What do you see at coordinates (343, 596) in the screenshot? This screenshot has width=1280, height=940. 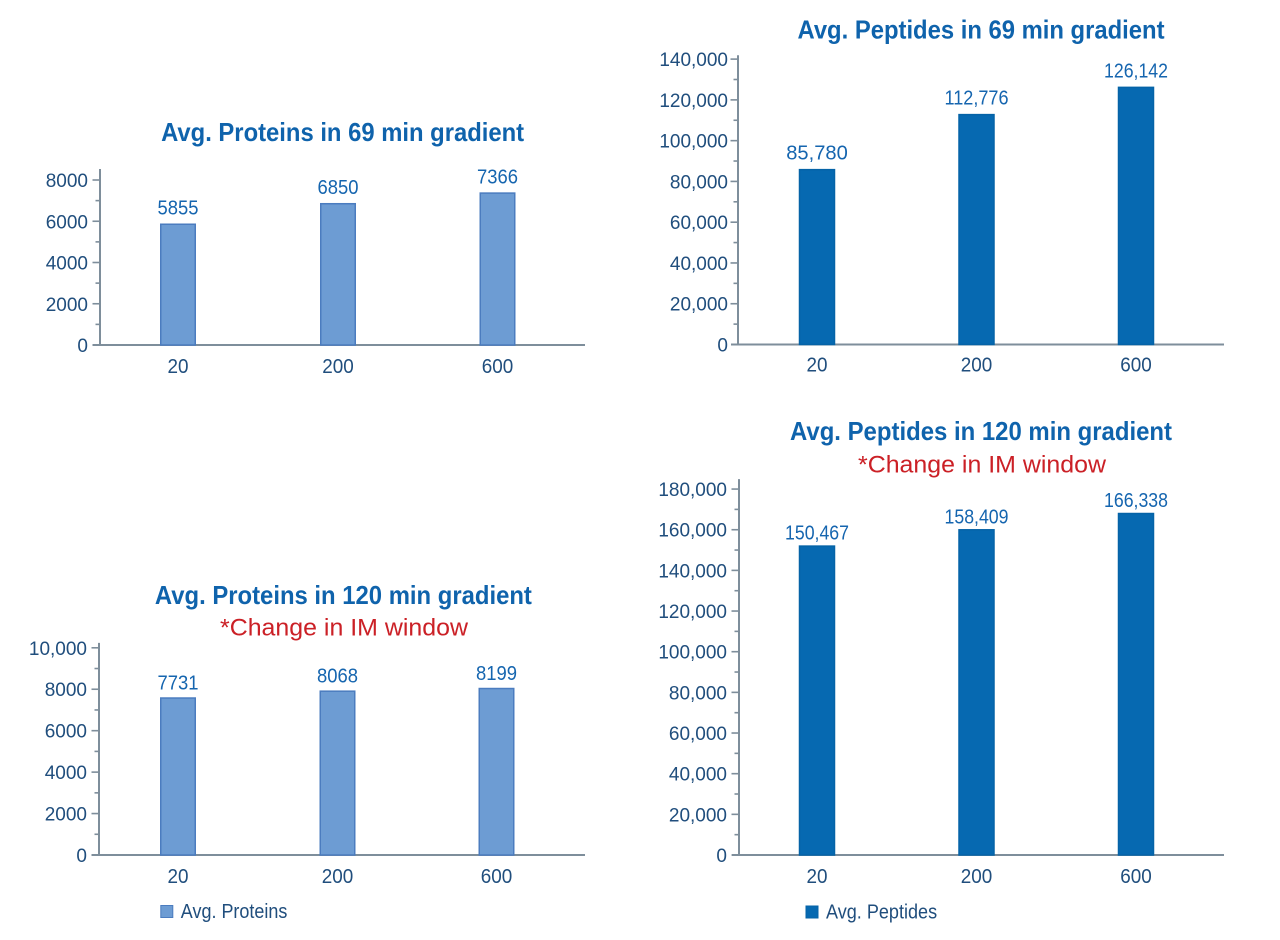 I see `svg-text:Avg. Proteins in 120 min gradi: Avg. Proteins in 120 min gradient` at bounding box center [343, 596].